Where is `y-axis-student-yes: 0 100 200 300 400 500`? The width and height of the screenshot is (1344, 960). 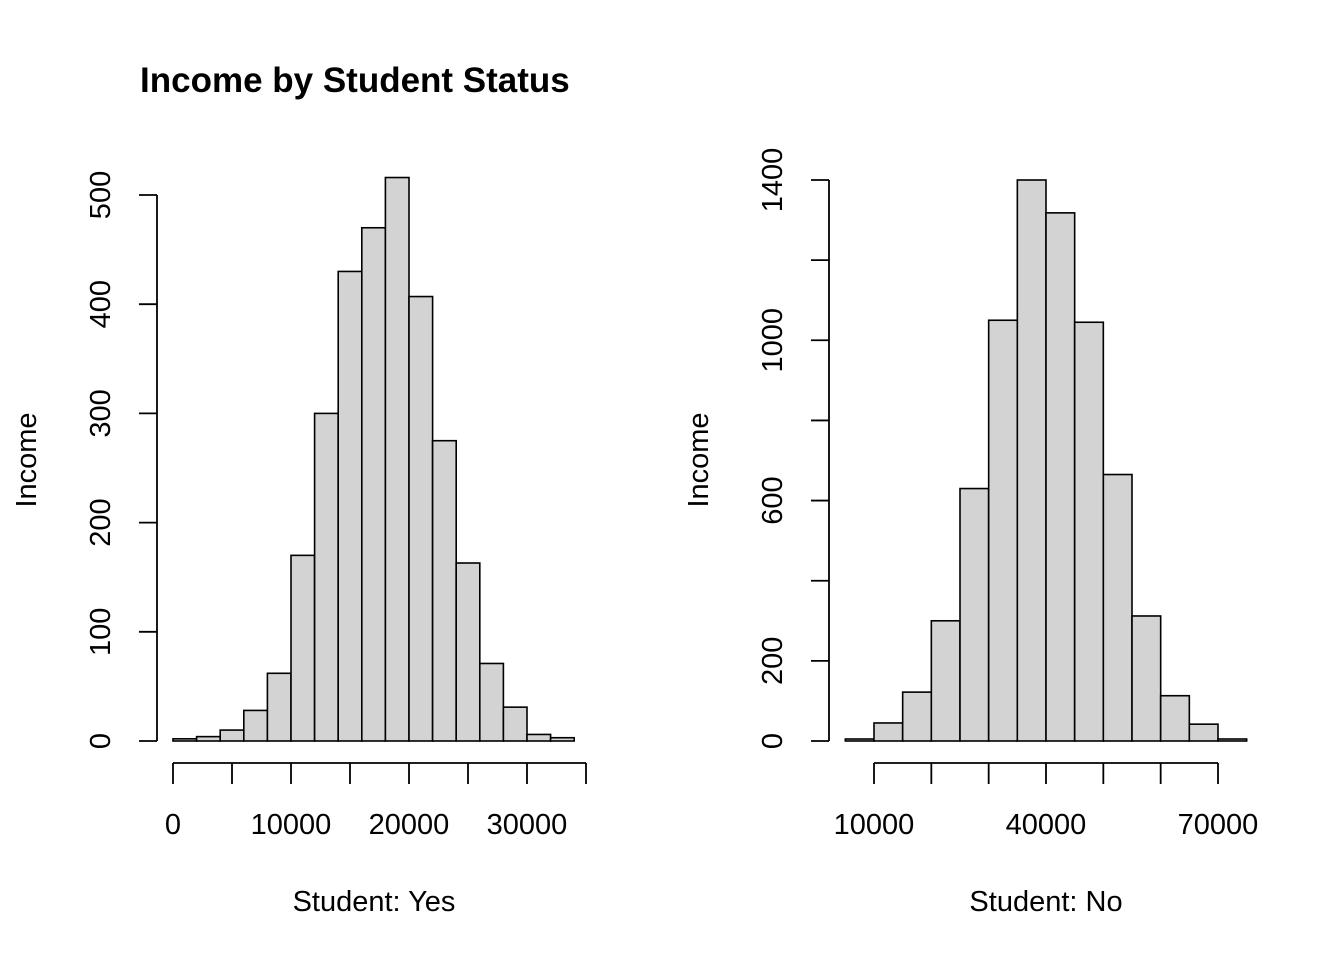
y-axis-student-yes: 0 100 200 300 400 500 is located at coordinates (121, 460).